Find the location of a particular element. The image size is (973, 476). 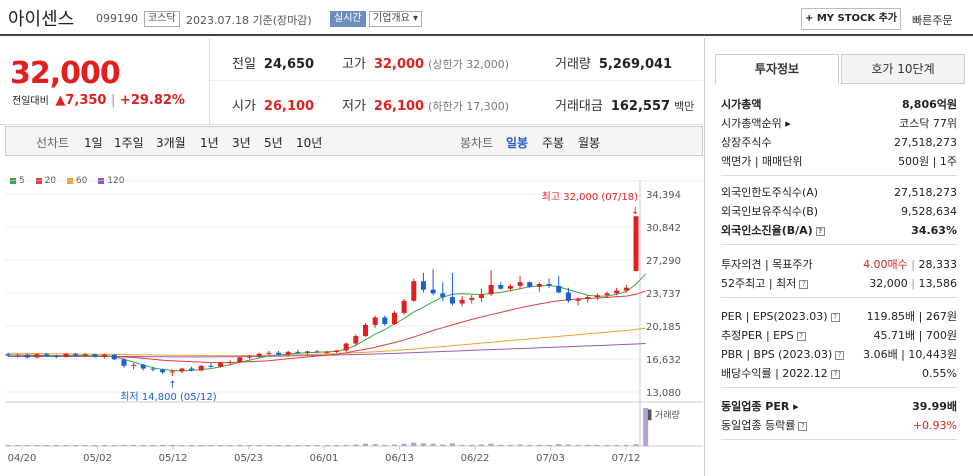

tab-candle-chart: 봉차트 is located at coordinates (477, 143).